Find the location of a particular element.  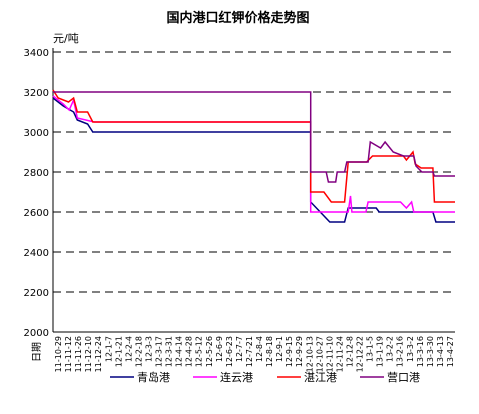

x-tick-label: 12-2-18 is located at coordinates (138, 351).